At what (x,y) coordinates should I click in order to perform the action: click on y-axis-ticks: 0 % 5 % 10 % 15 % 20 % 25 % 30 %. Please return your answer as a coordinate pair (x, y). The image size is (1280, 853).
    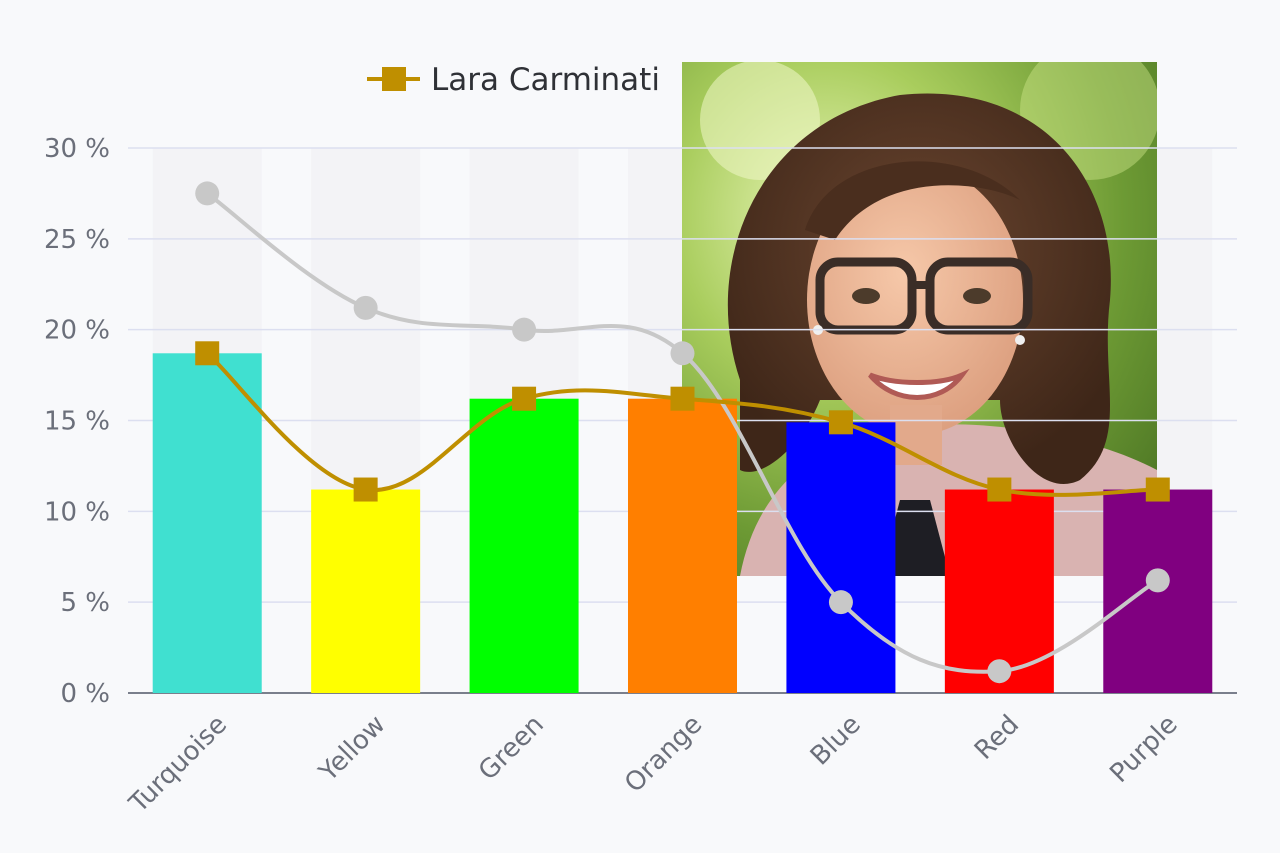
    Looking at the image, I should click on (77, 421).